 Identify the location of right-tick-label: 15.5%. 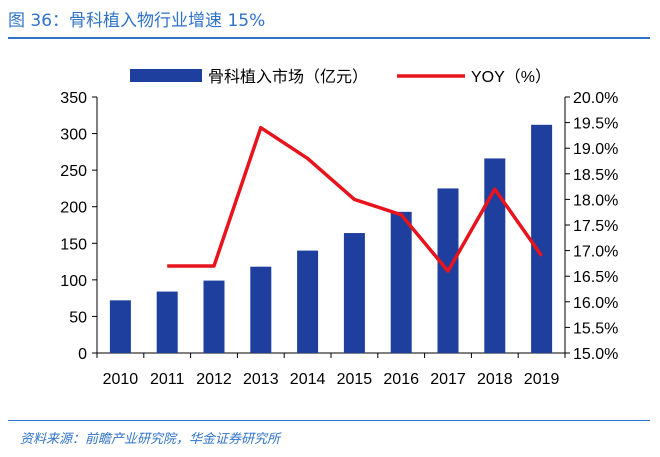
(595, 328).